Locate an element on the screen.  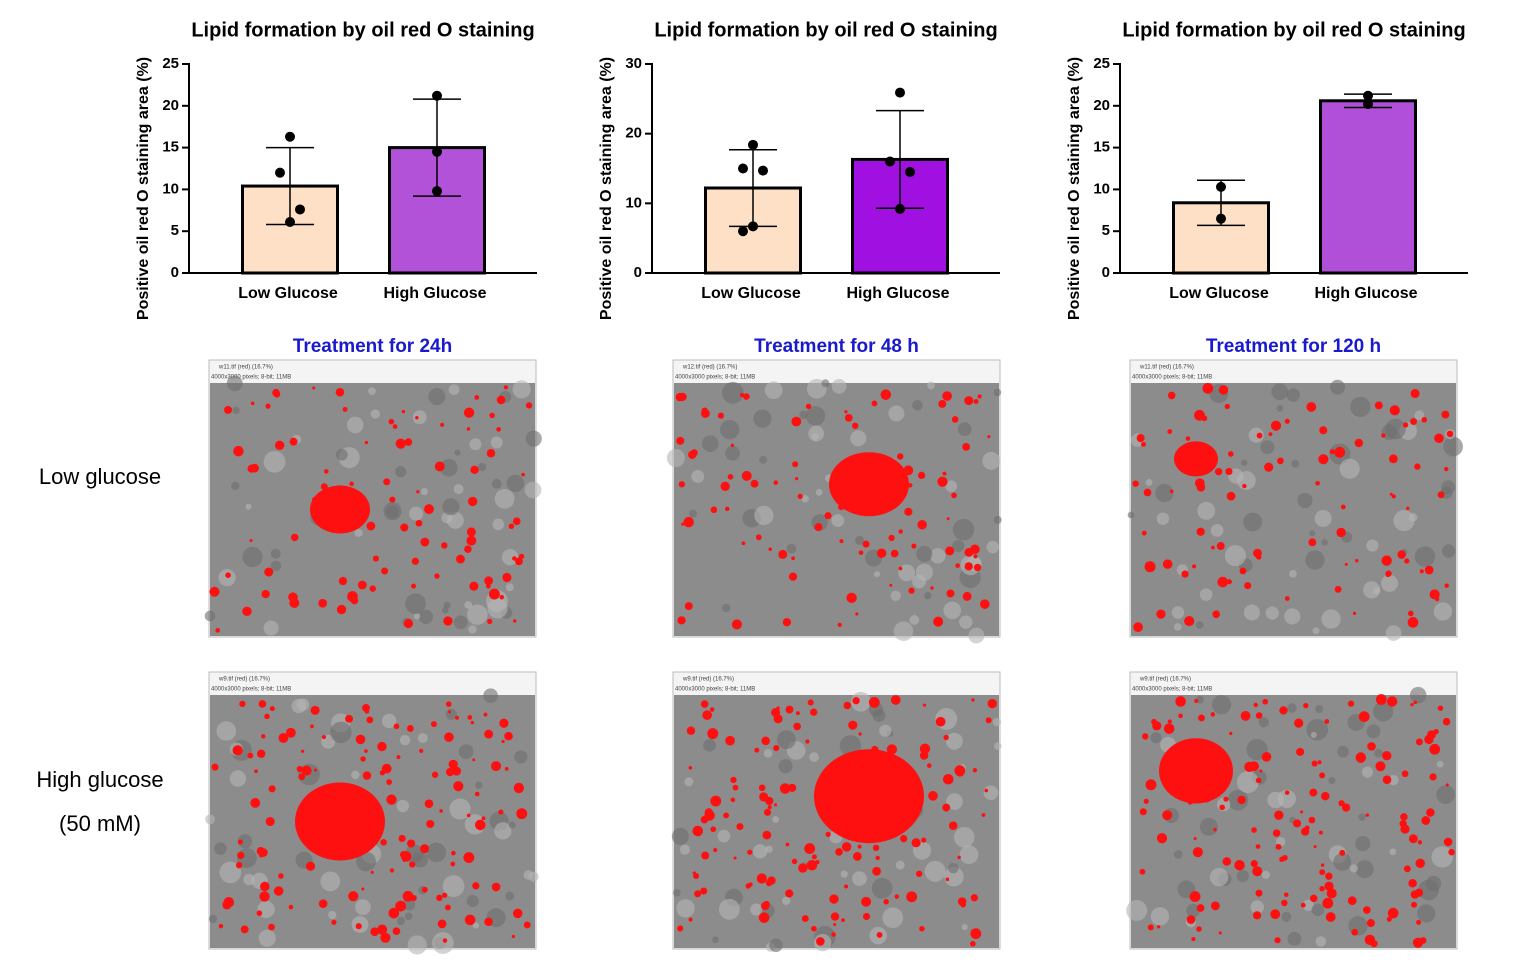
data-point is located at coordinates (753, 226).